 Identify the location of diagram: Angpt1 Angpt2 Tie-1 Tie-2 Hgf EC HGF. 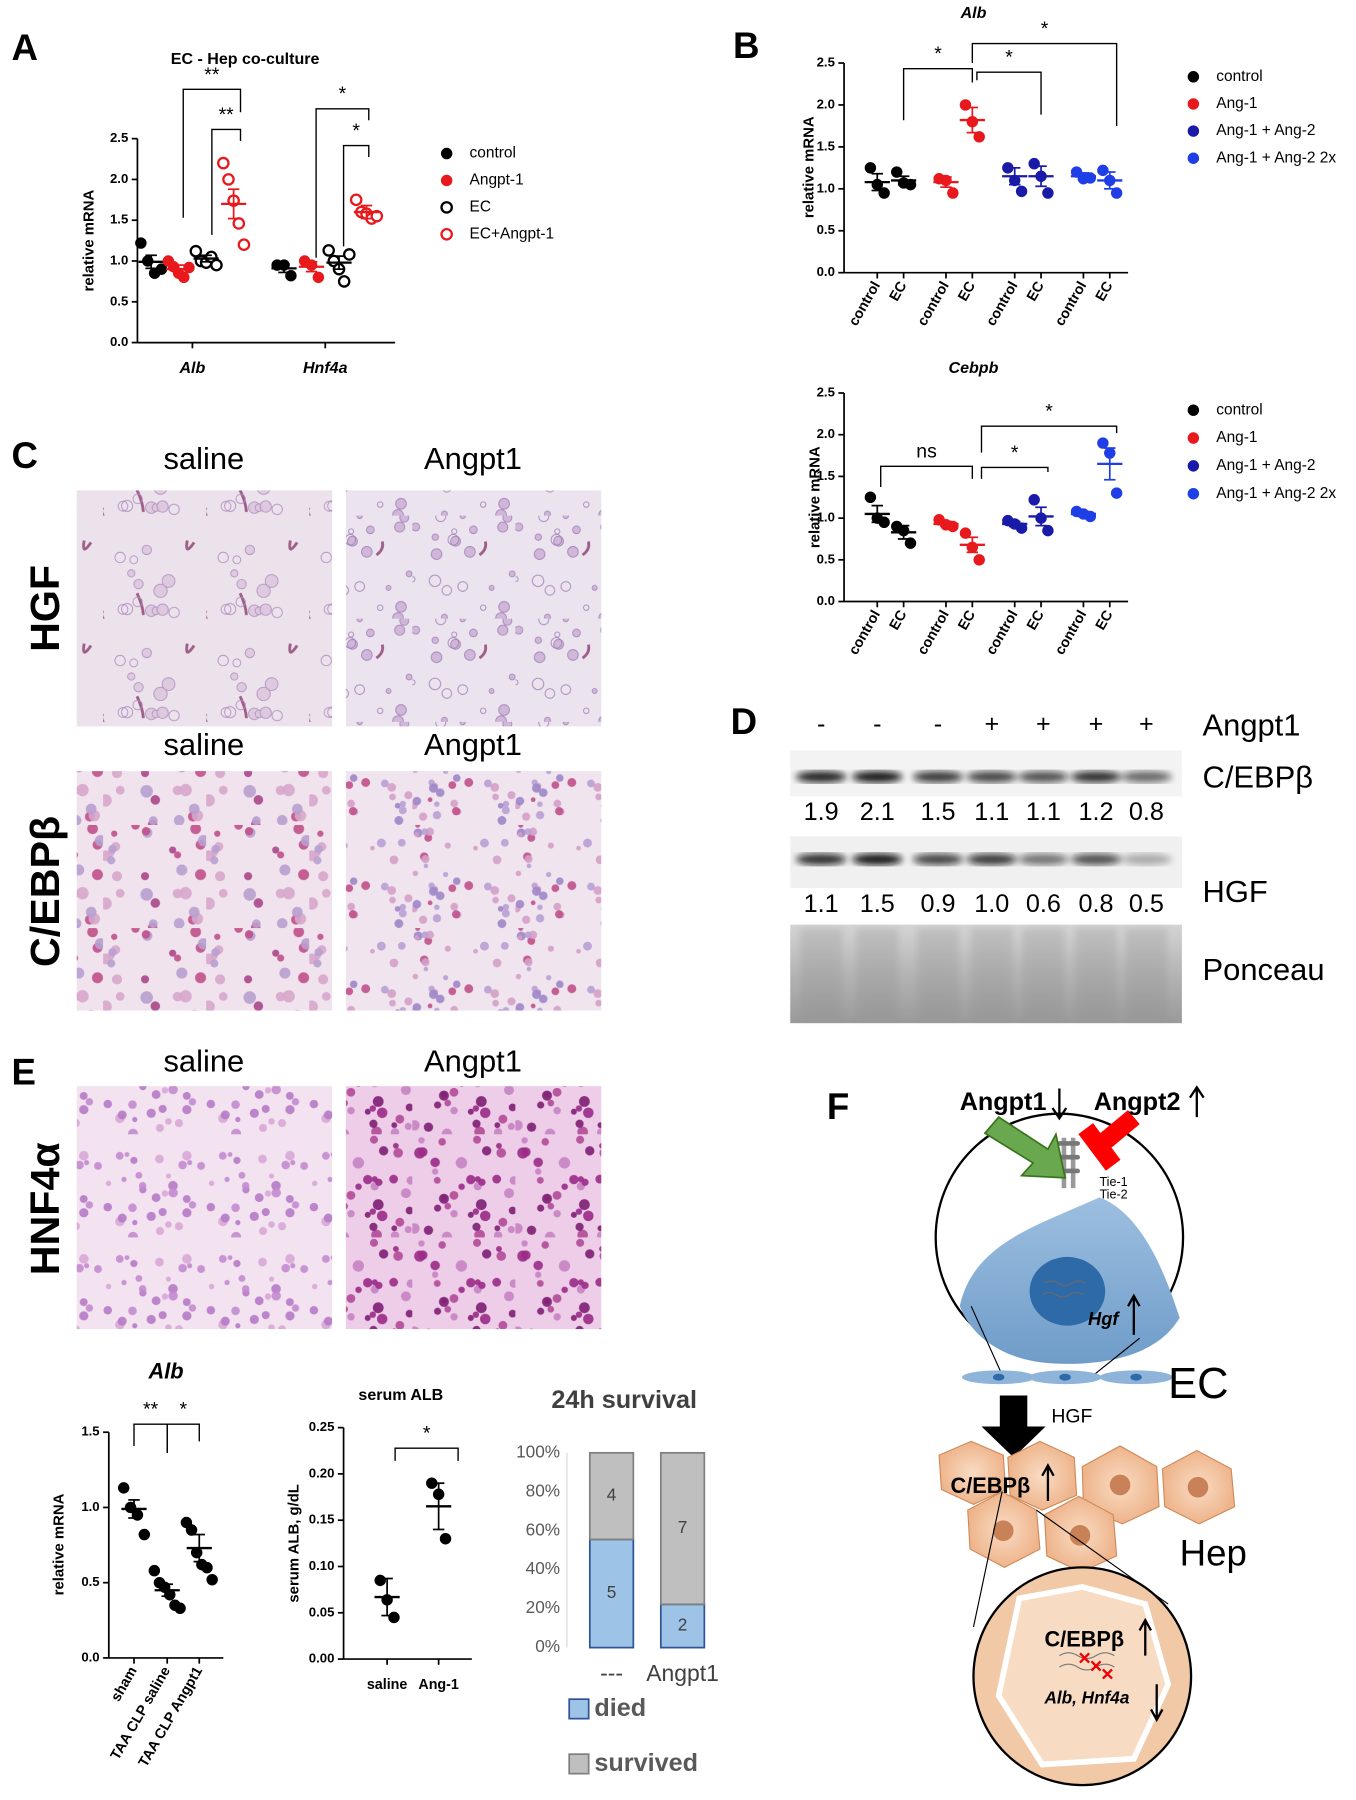
(1090, 1436).